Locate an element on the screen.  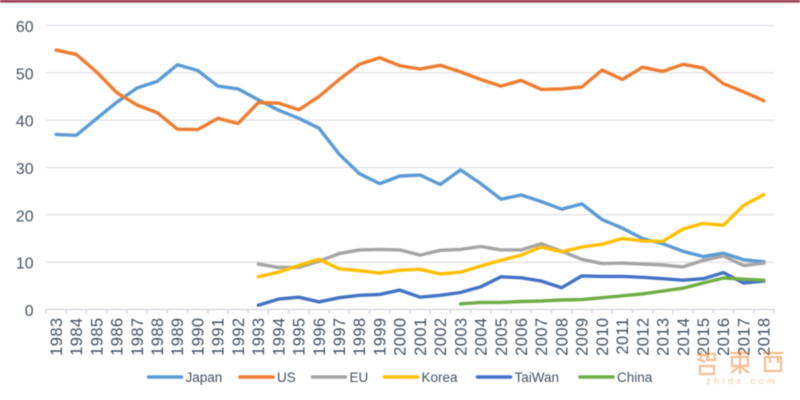
svg-text: 2009 is located at coordinates (583, 337).